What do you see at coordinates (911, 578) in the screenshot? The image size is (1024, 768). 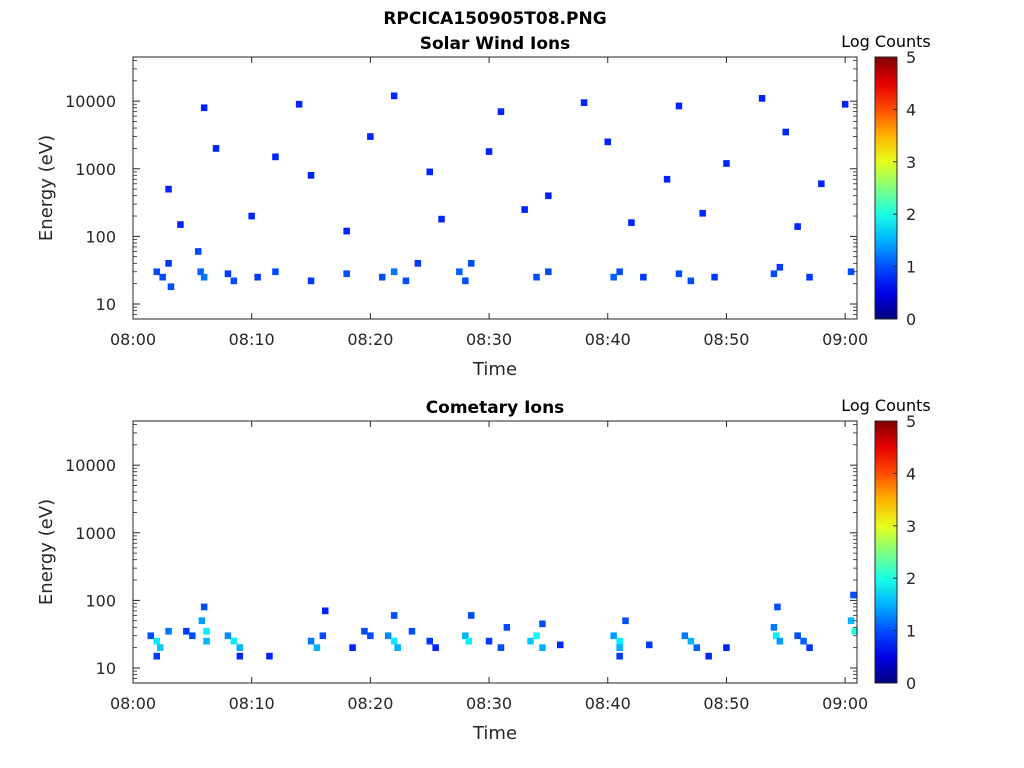 I see `colorbar-tick-label: 2` at bounding box center [911, 578].